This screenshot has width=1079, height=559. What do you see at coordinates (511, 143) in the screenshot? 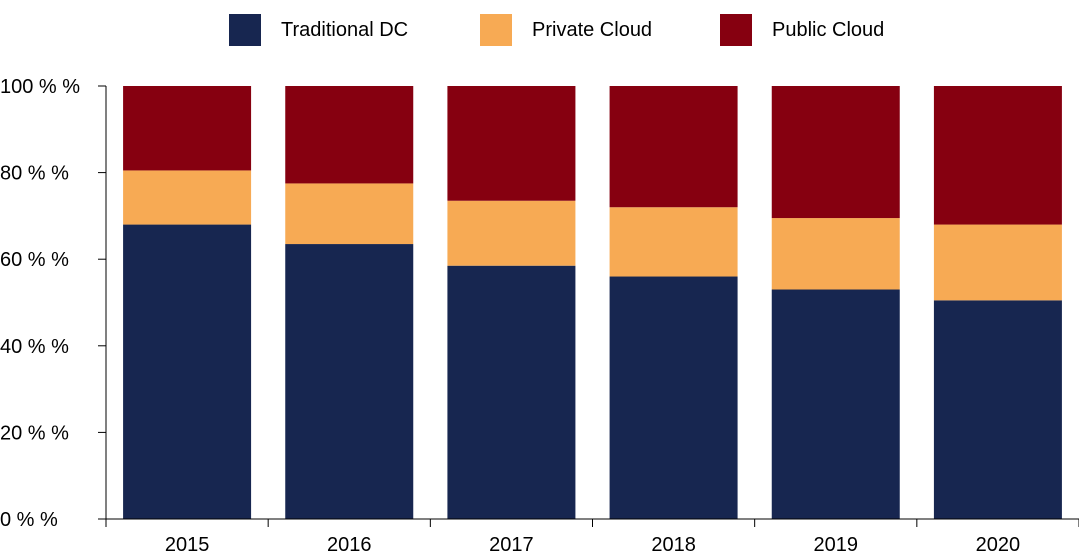
I see `bar-2017-public-cloud` at bounding box center [511, 143].